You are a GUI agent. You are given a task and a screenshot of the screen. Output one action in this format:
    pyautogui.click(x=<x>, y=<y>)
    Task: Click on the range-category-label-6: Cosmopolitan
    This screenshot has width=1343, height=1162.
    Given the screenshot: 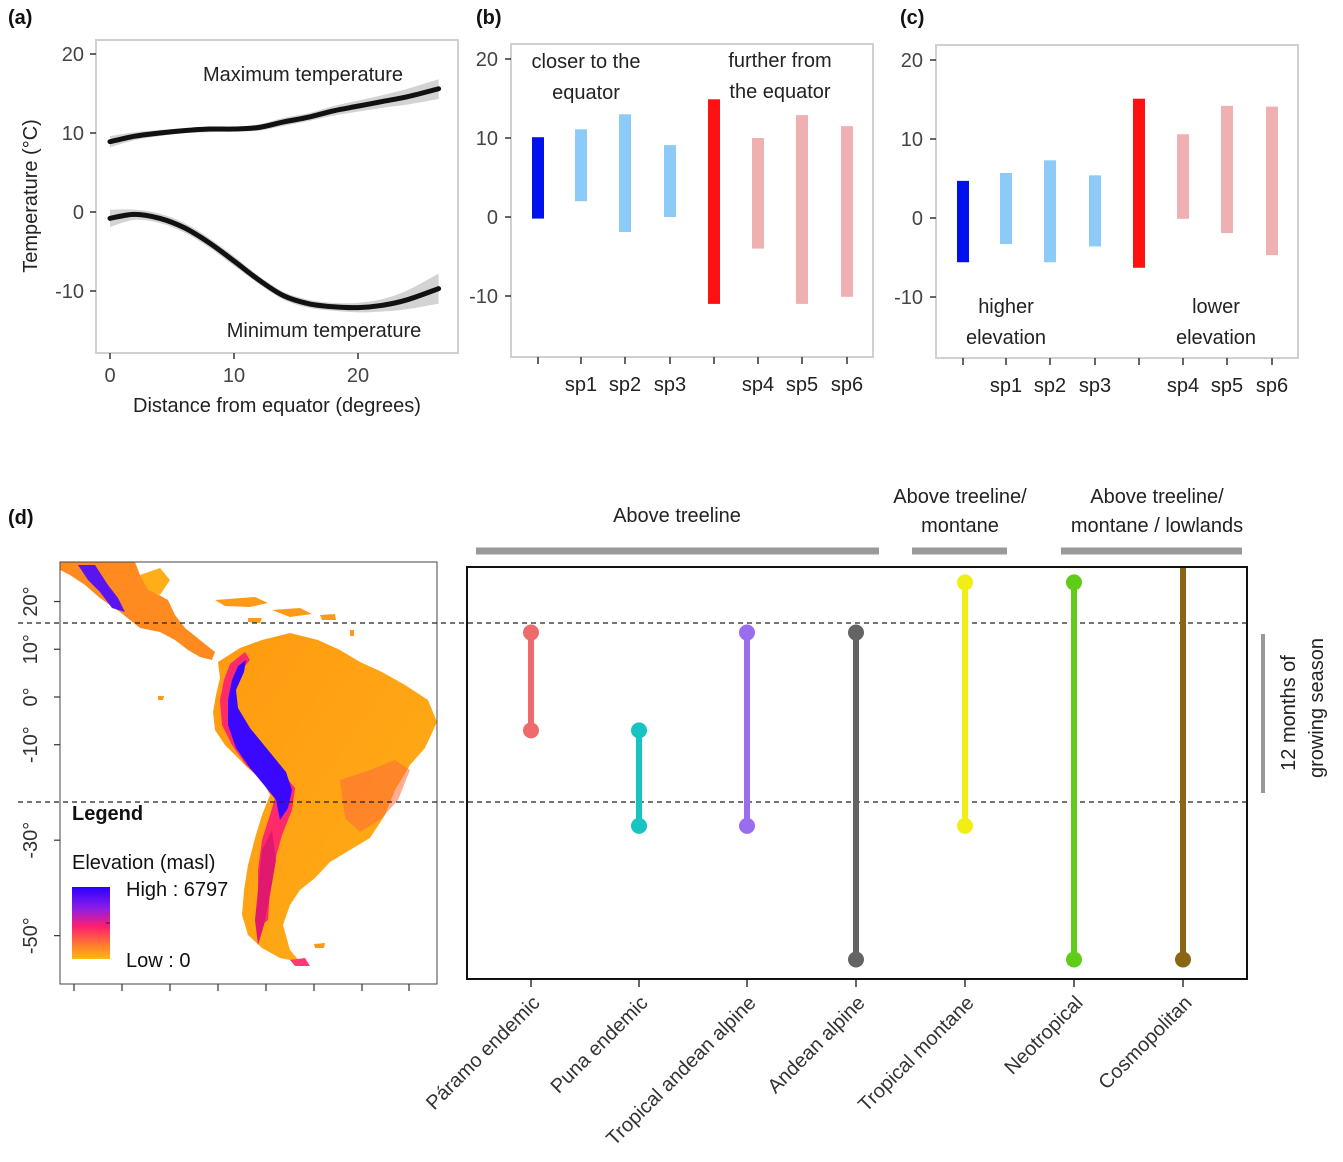 What is the action you would take?
    pyautogui.click(x=1146, y=1043)
    